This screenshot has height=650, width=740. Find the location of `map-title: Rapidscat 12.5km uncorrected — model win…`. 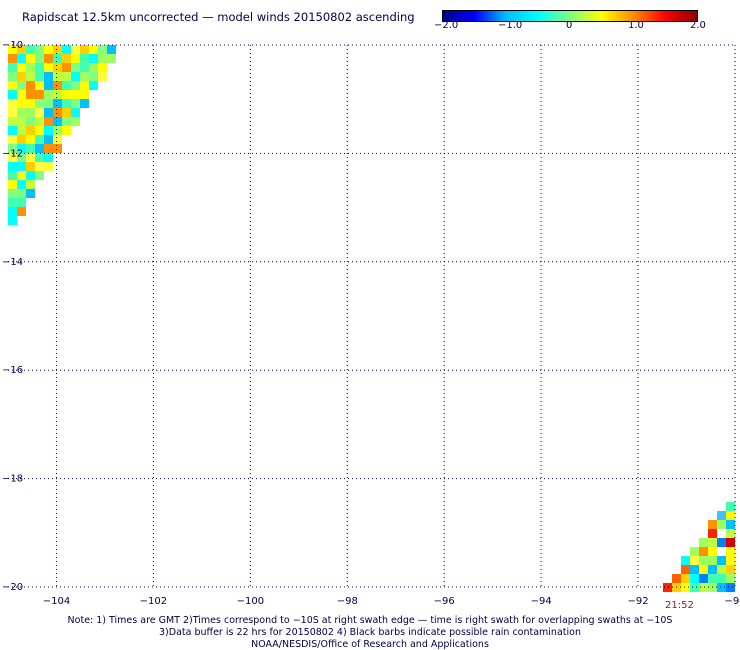

map-title: Rapidscat 12.5km uncorrected — model win… is located at coordinates (218, 17).